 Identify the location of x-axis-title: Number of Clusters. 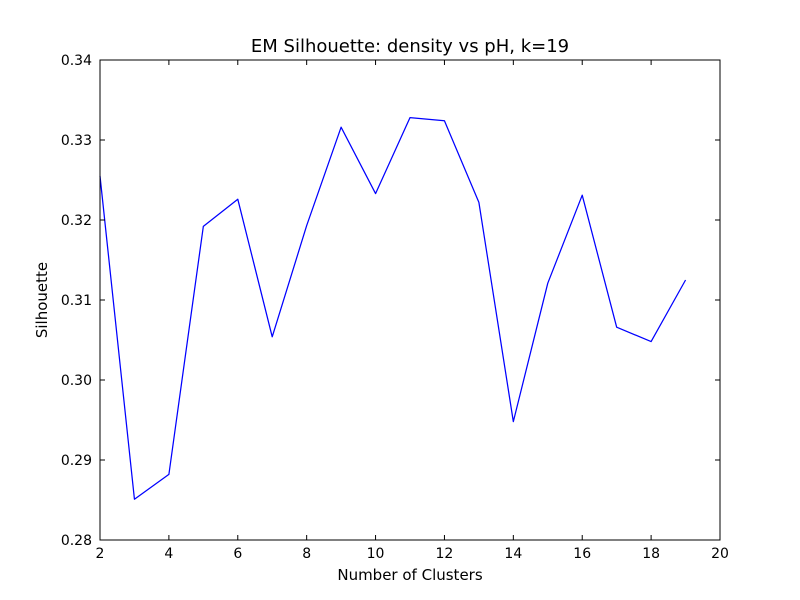
(409, 575).